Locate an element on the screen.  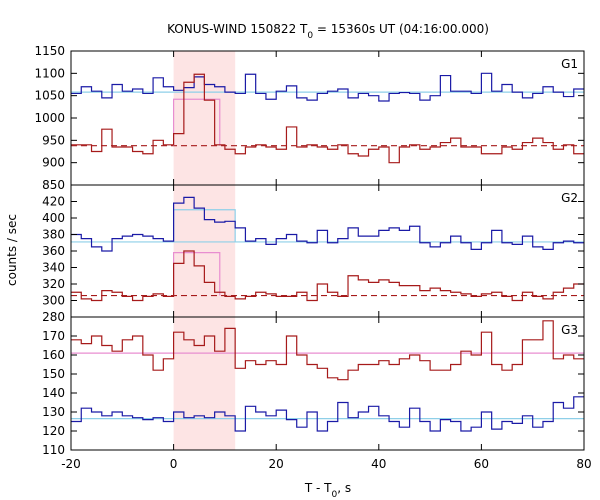
y-tick-label: 150 is located at coordinates (53, 374).